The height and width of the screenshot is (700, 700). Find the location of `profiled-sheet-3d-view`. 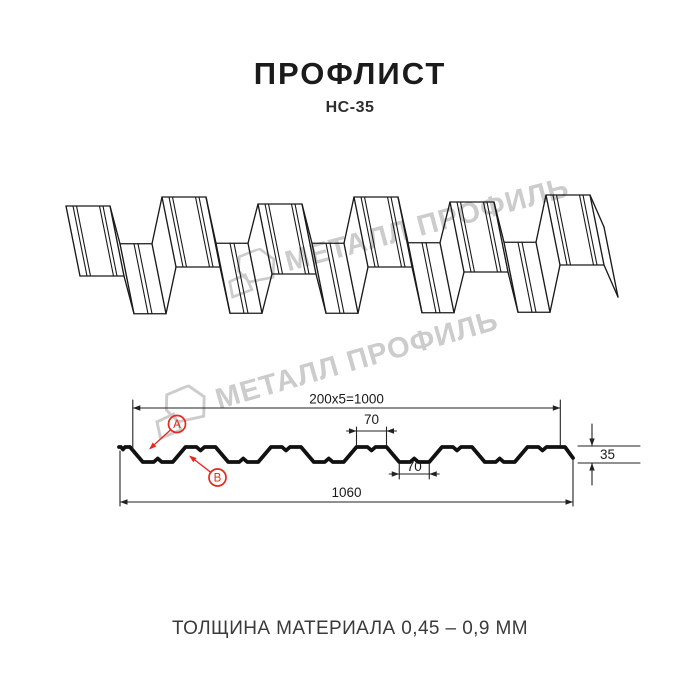

profiled-sheet-3d-view is located at coordinates (342, 254).